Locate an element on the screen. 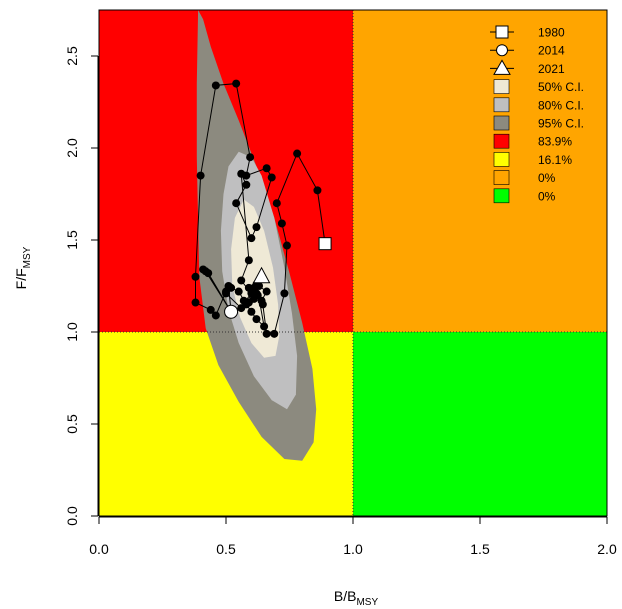 This screenshot has width=622, height=609. legend-label: 2021 is located at coordinates (551, 69).